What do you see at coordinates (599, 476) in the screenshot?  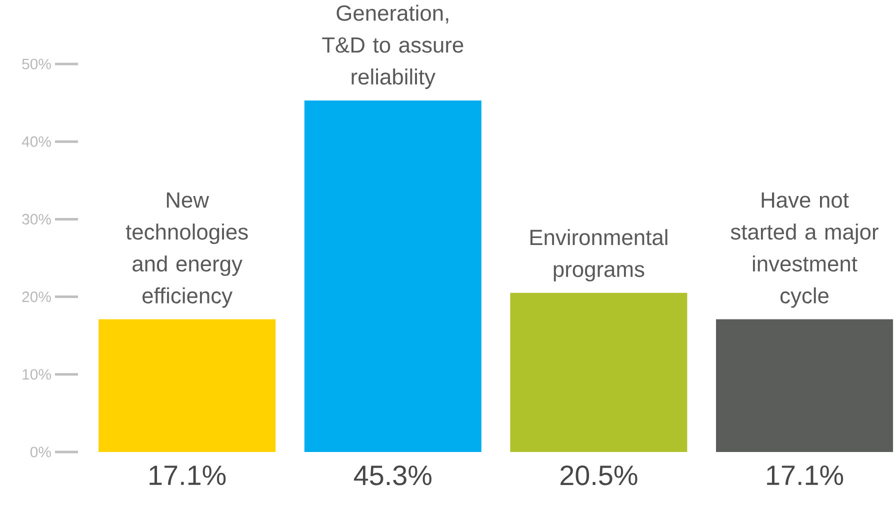 I see `data-label: 20.5%` at bounding box center [599, 476].